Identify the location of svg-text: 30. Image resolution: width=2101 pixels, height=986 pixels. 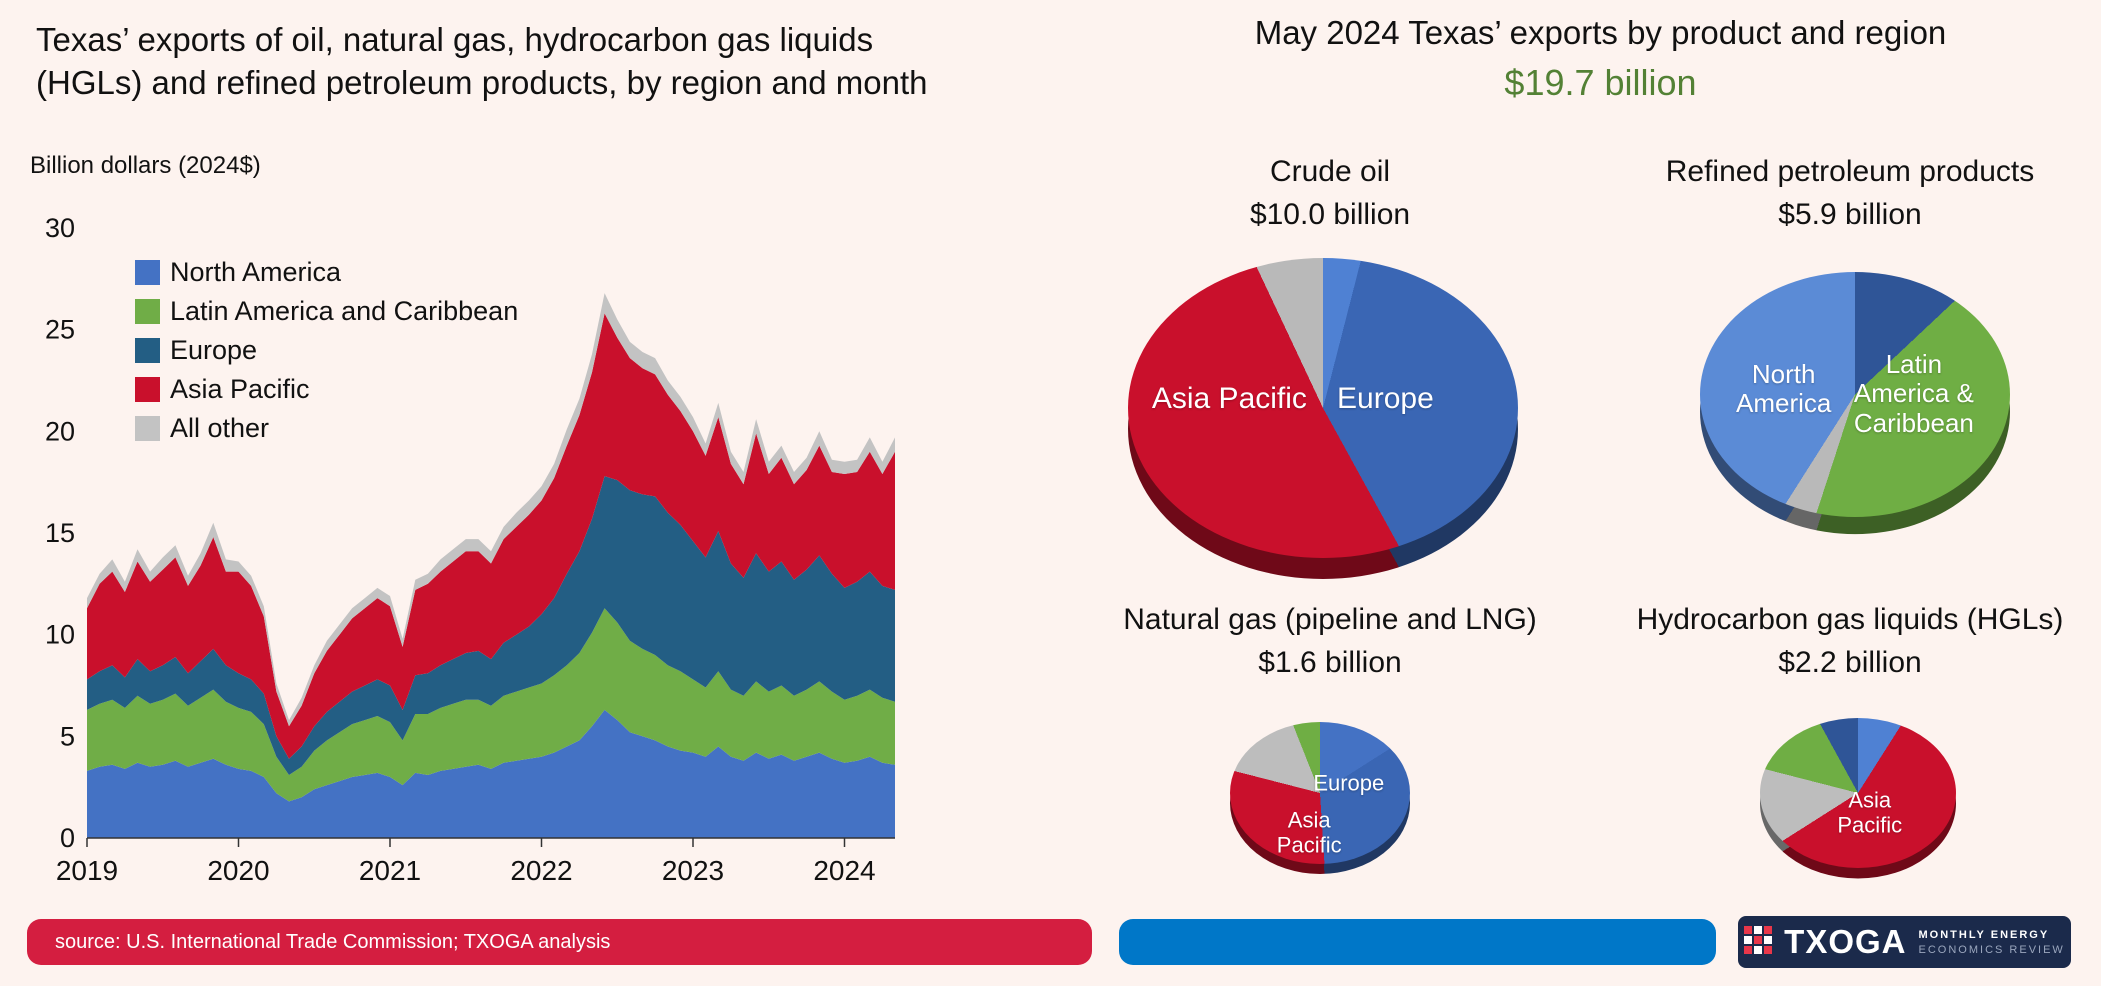
(60, 228).